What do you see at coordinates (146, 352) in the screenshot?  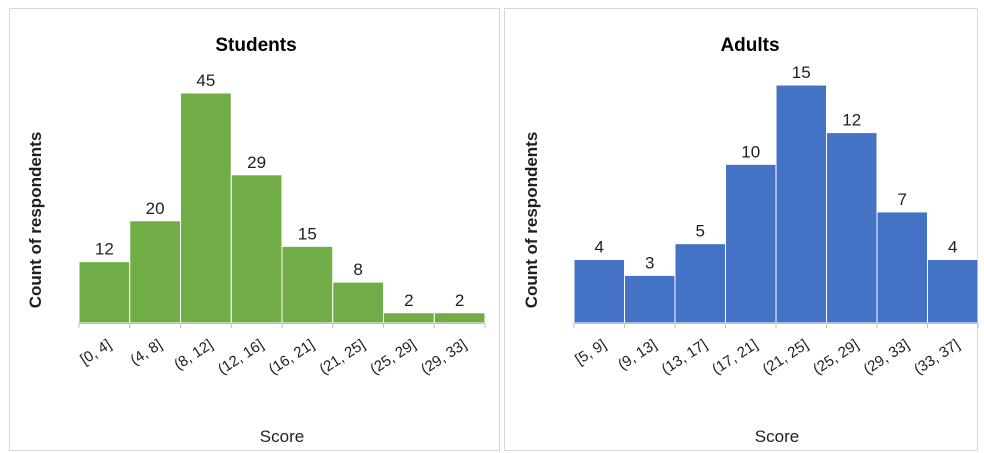 I see `x-tick-label: (4, 8]` at bounding box center [146, 352].